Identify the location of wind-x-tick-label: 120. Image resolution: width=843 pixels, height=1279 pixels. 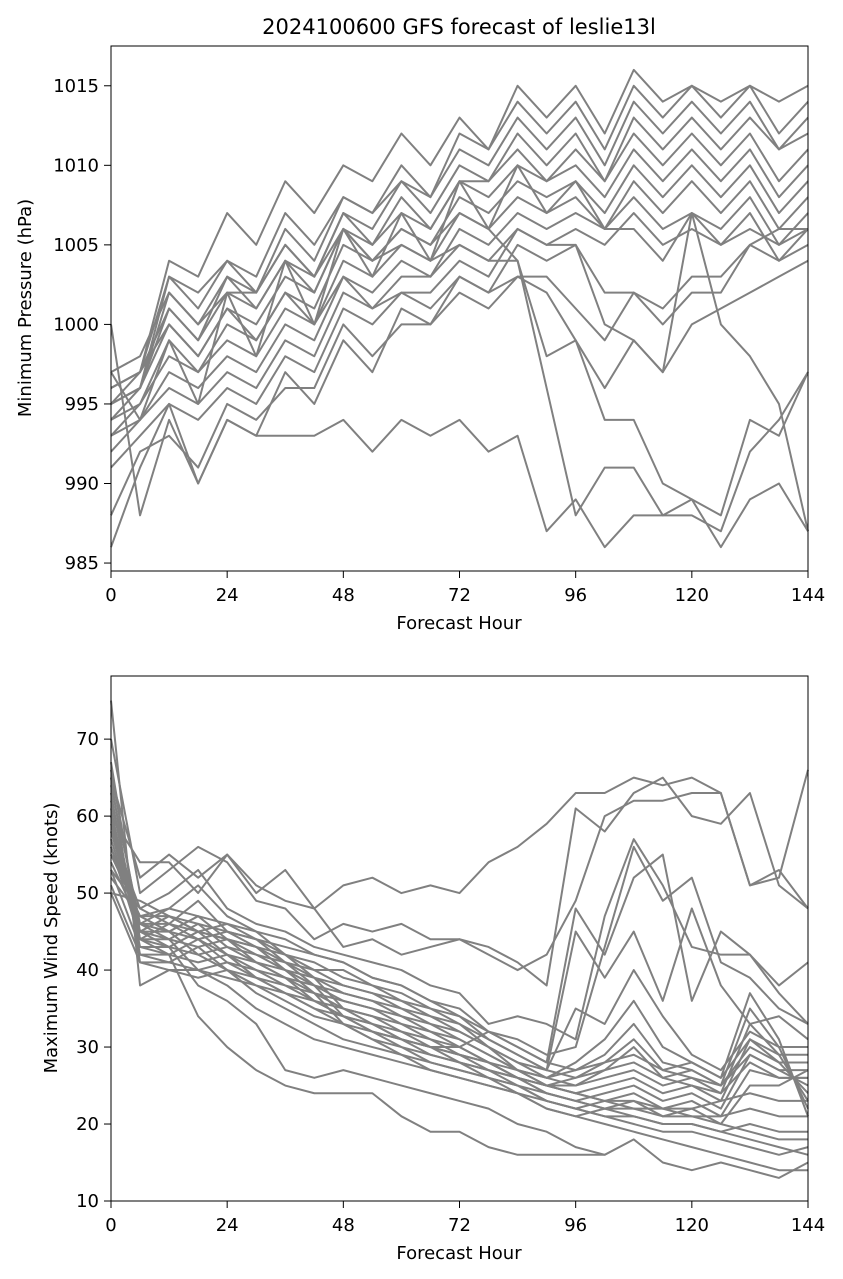
(692, 1225).